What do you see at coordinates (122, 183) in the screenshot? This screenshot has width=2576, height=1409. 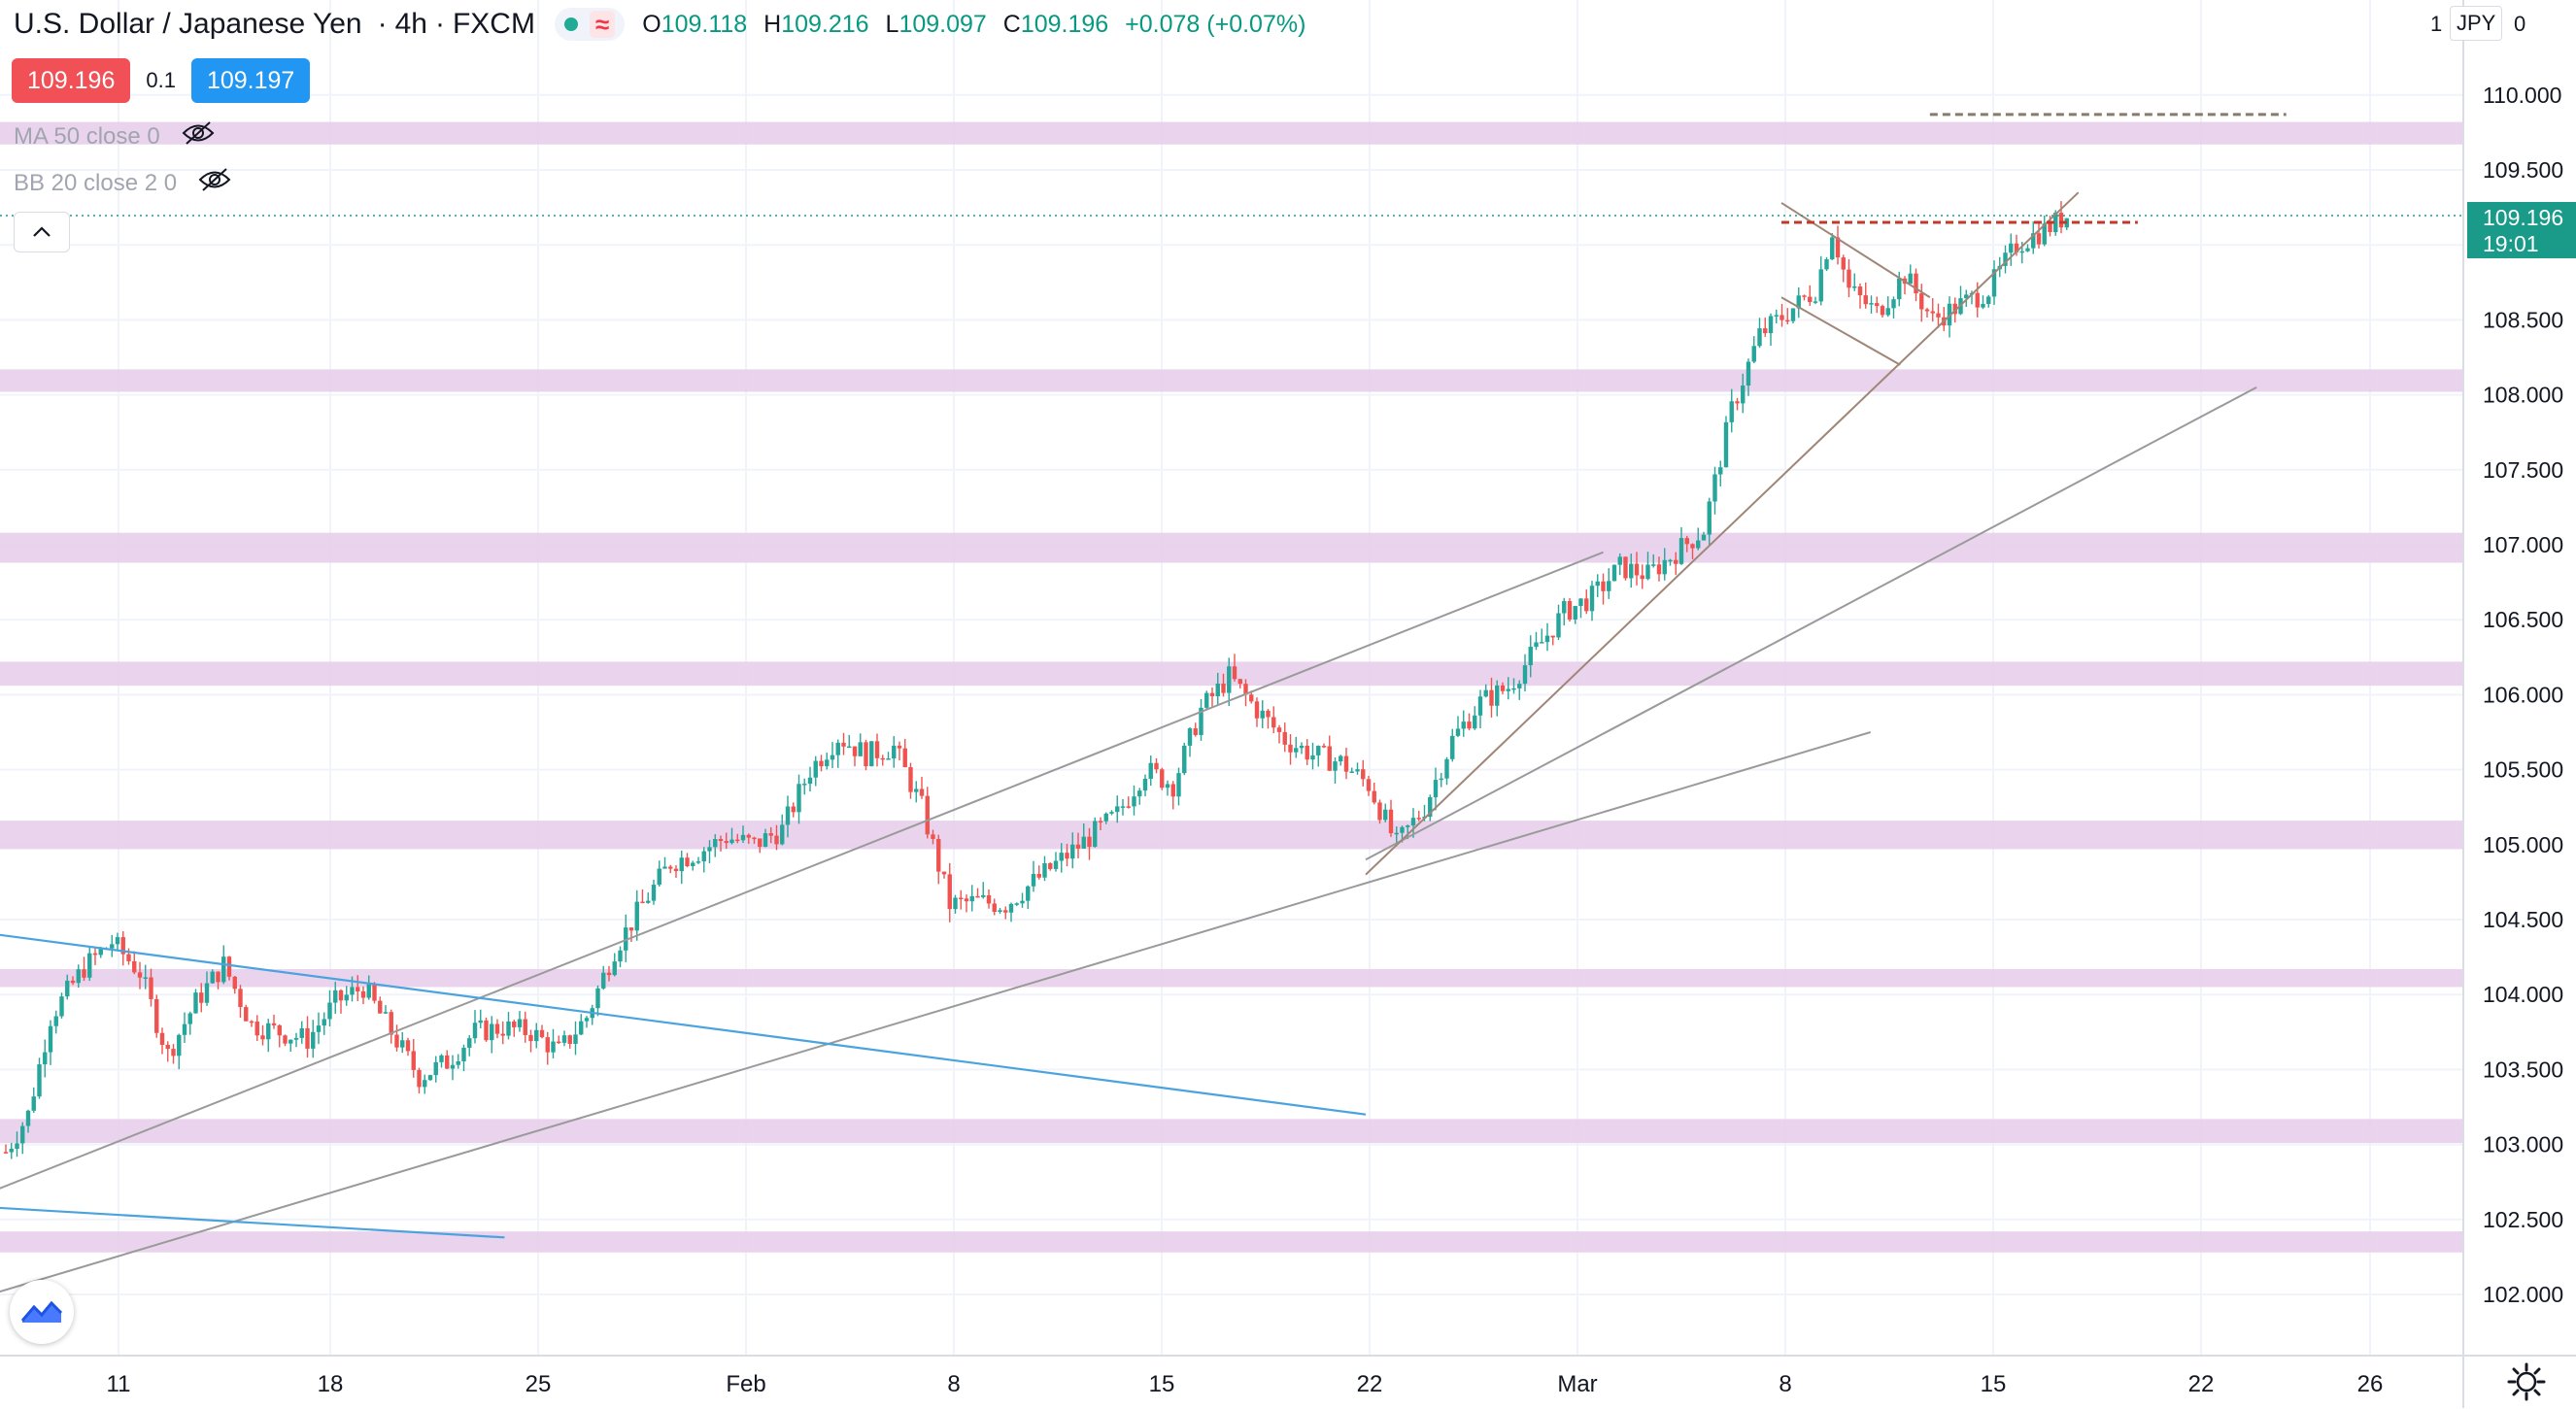 I see `indicator-bb: BB 20 close 2 0` at bounding box center [122, 183].